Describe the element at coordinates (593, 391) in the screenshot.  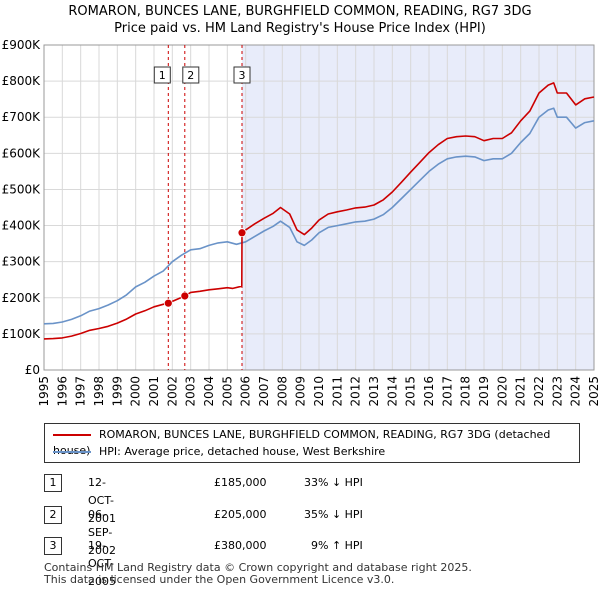
I see `x-tick-label: 2025` at that location.